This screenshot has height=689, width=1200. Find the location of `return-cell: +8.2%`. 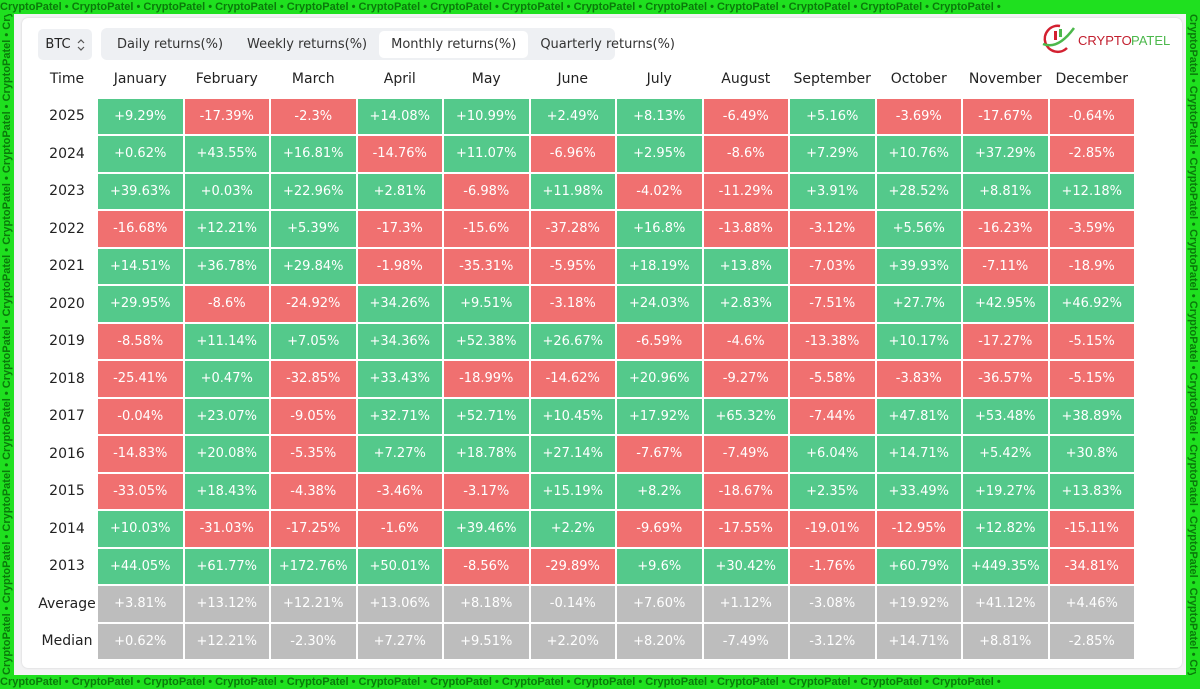

return-cell: +8.2% is located at coordinates (659, 491).